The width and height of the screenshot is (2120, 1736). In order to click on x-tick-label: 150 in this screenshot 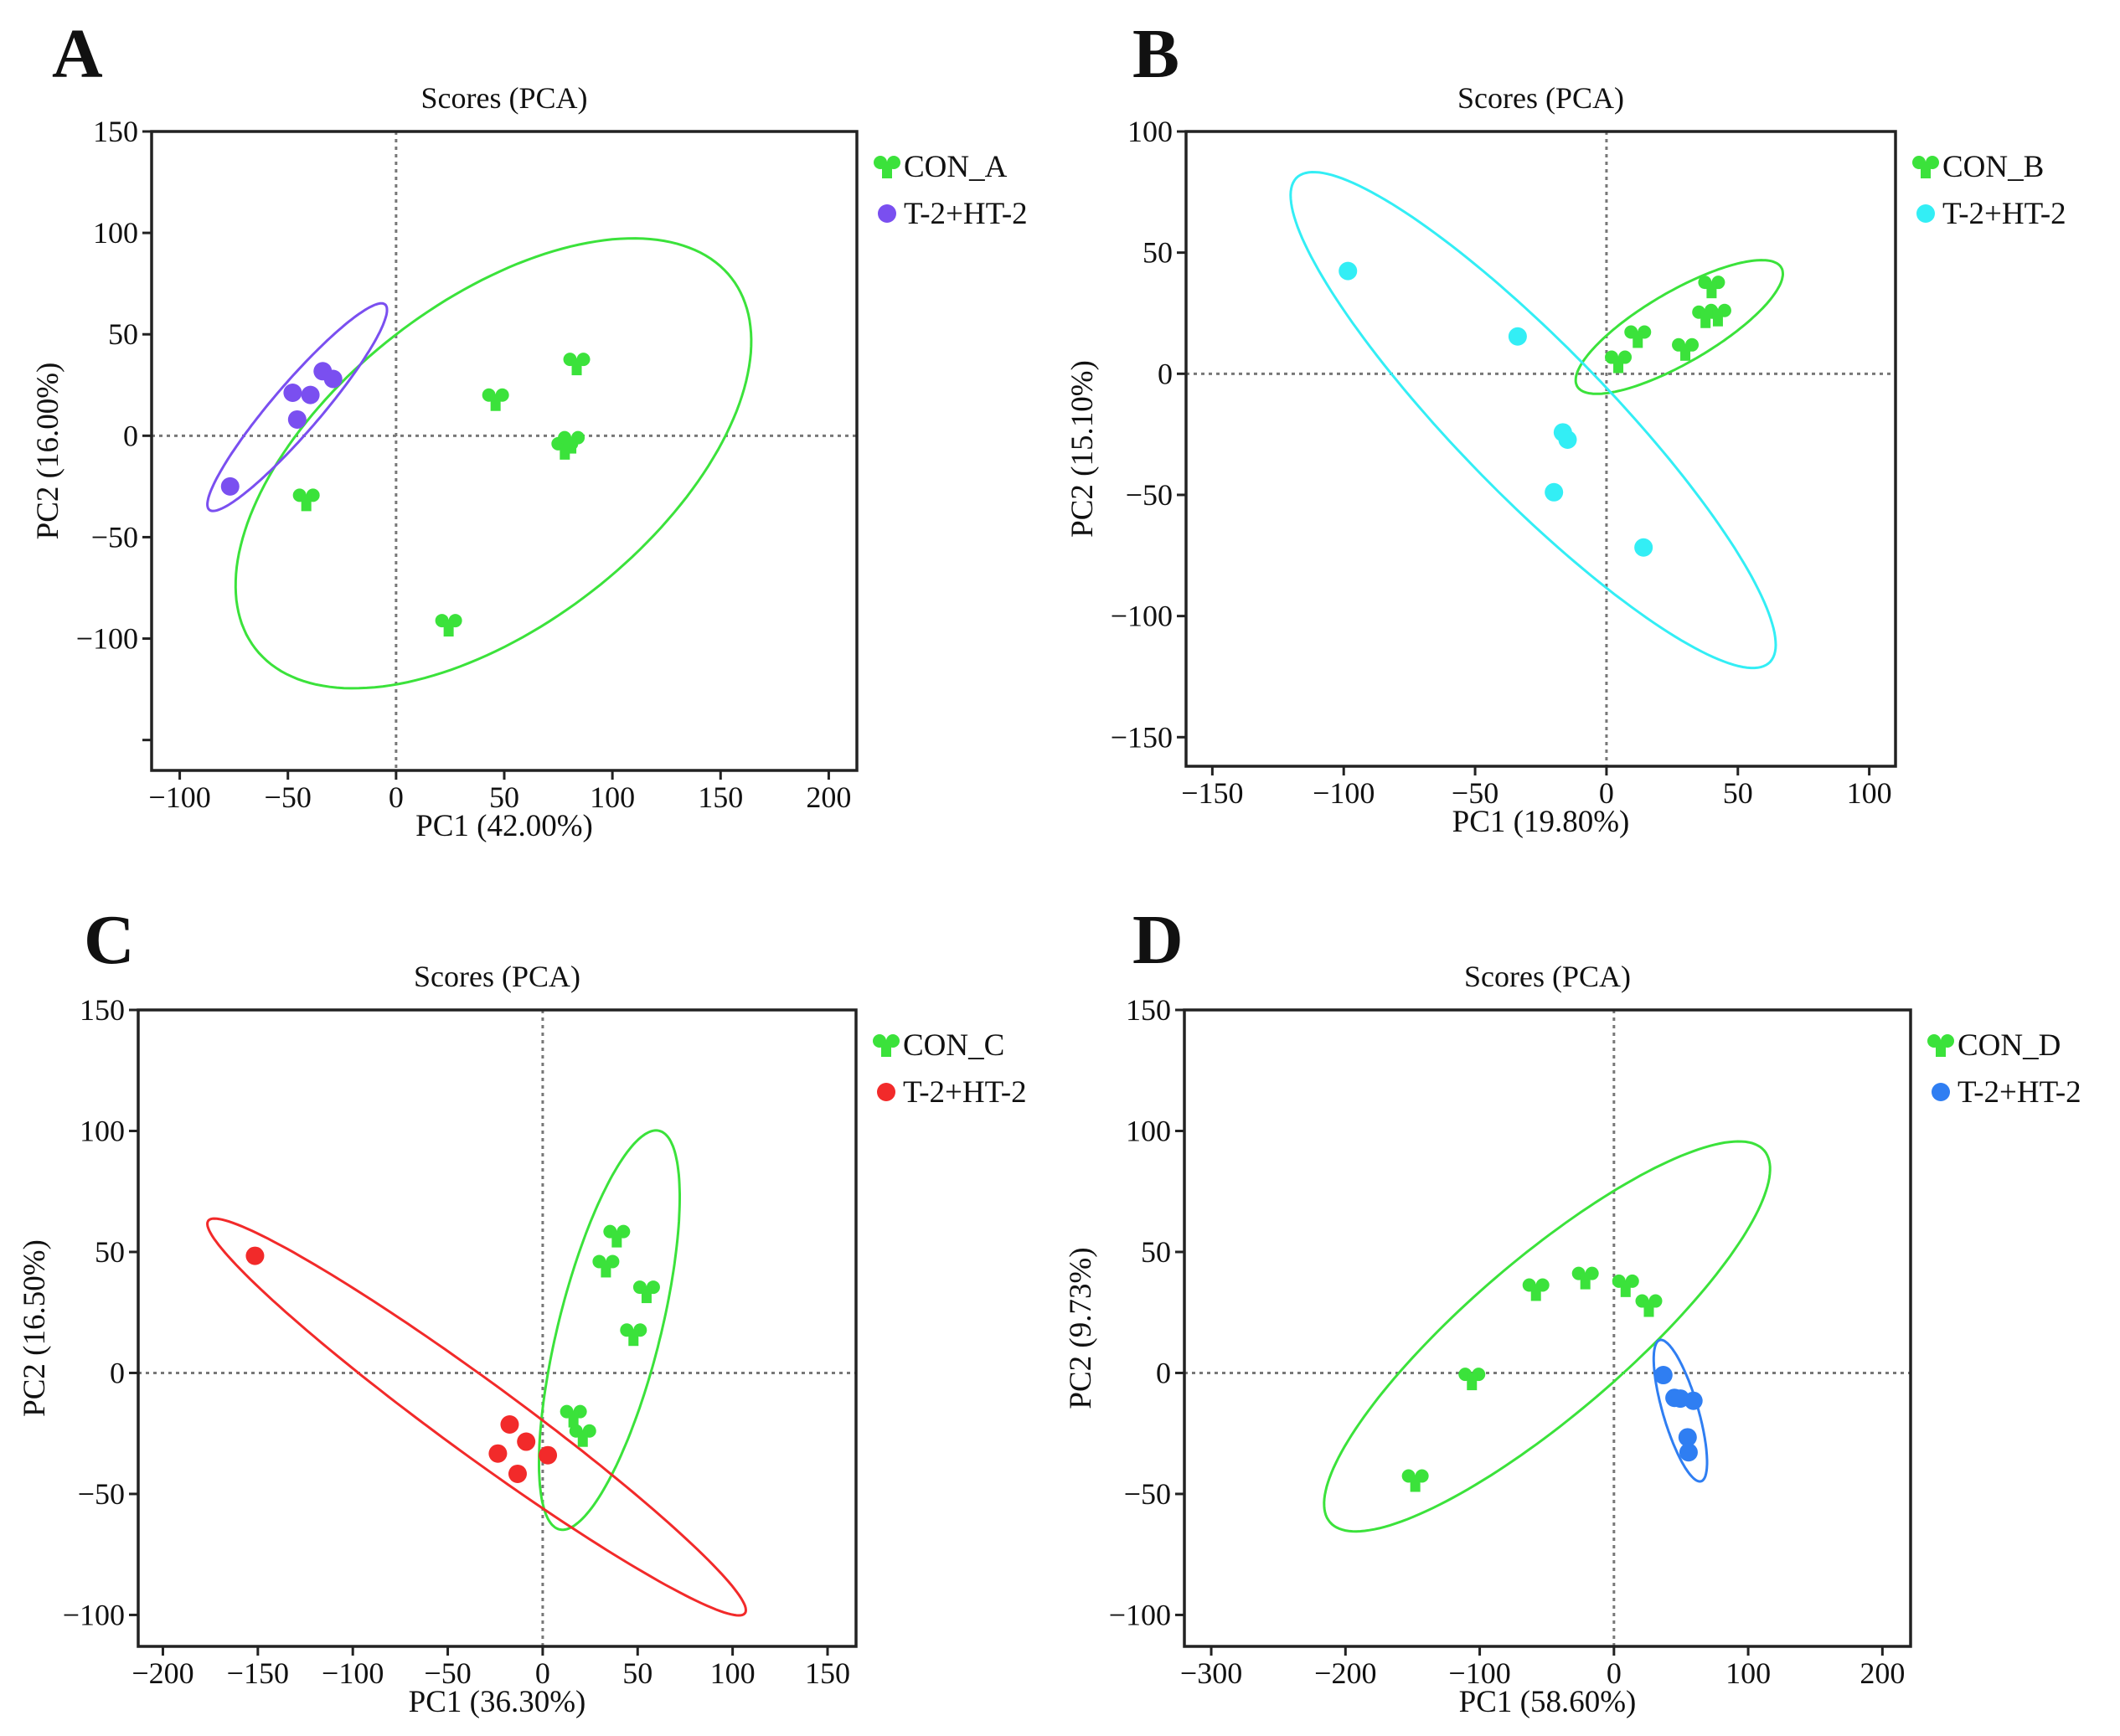, I will do `click(720, 797)`.